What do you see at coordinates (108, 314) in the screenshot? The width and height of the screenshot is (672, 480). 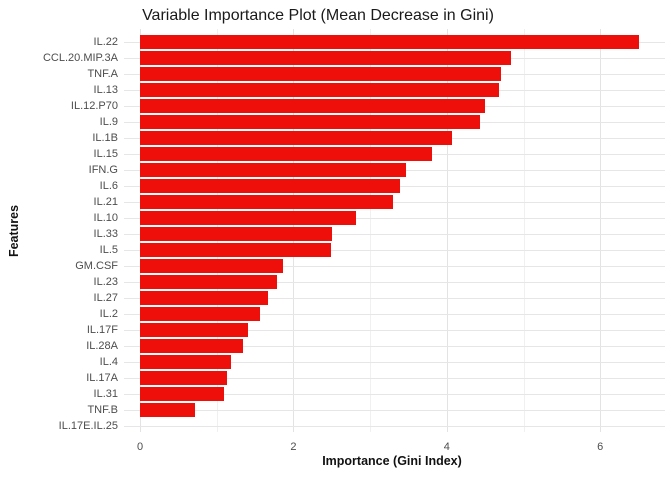 I see `y-tick-label: IL.2` at bounding box center [108, 314].